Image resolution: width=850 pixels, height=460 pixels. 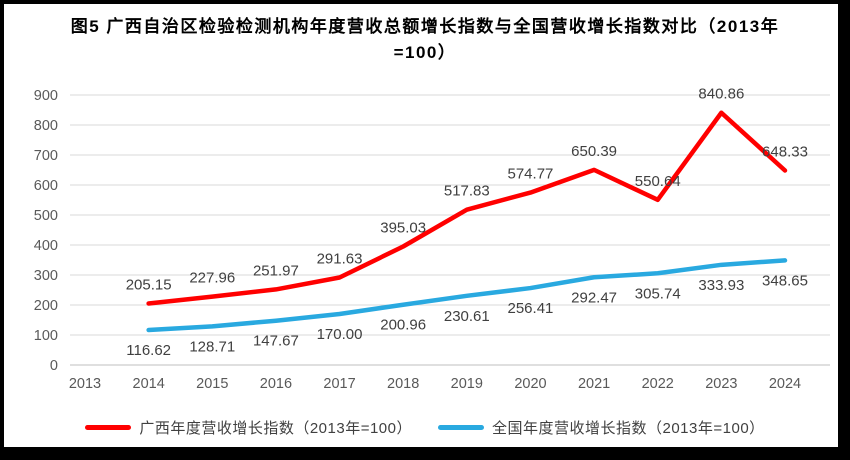 I want to click on data-label: 550.64, so click(x=658, y=181).